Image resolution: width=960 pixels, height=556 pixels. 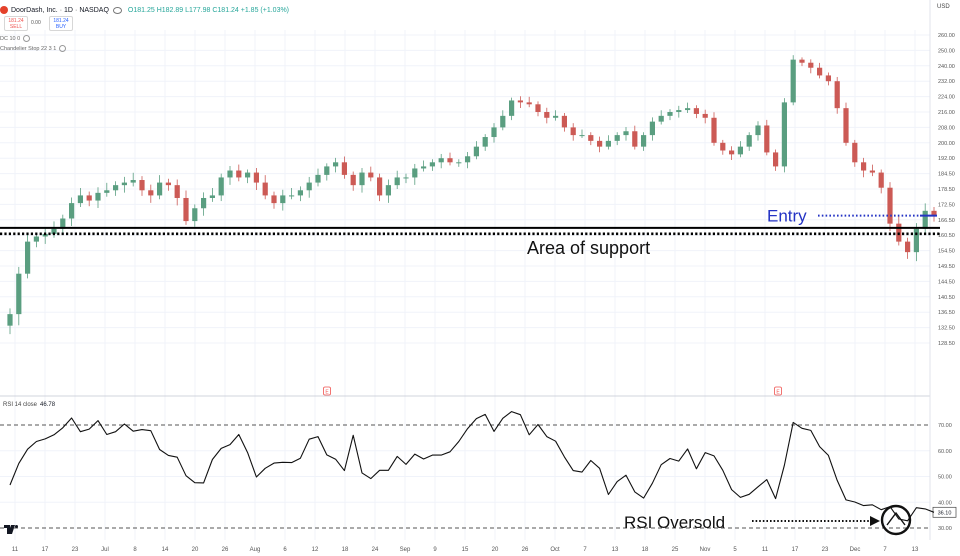 What do you see at coordinates (675, 550) in the screenshot?
I see `date-tick-label: 25` at bounding box center [675, 550].